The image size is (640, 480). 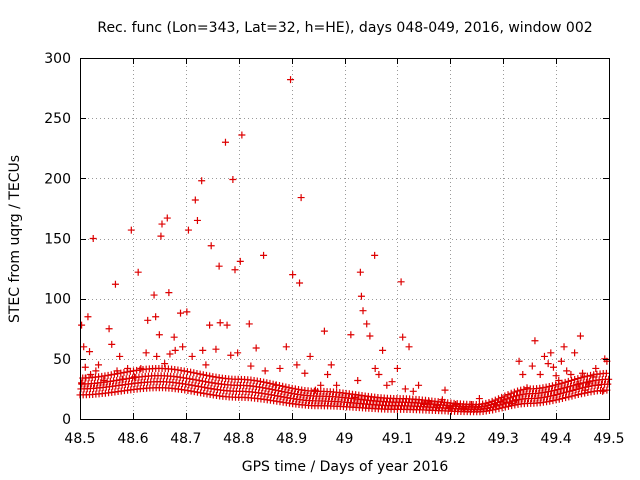 What do you see at coordinates (132, 439) in the screenshot?
I see `x-tick-label: 48.6` at bounding box center [132, 439].